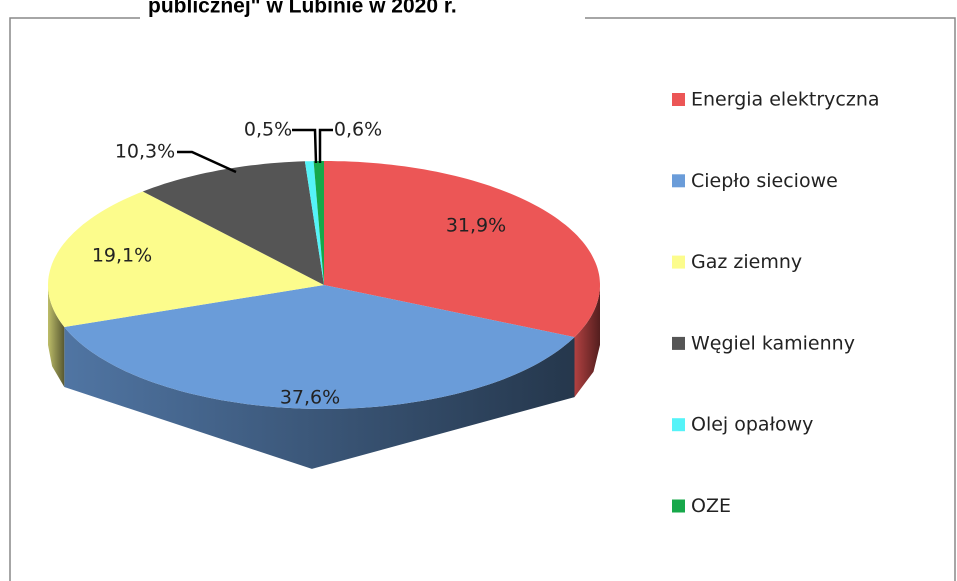  What do you see at coordinates (145, 152) in the screenshot?
I see `data-label: 10,3%` at bounding box center [145, 152].